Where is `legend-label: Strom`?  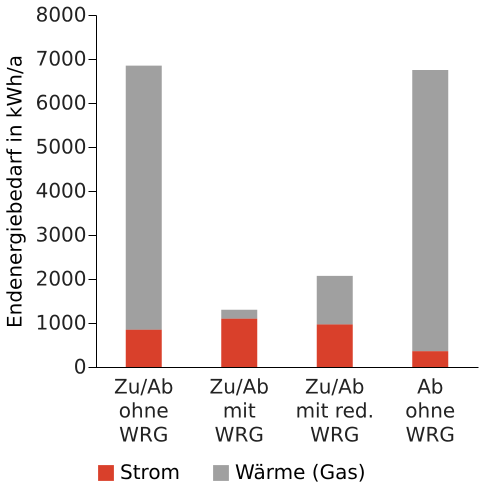 legend-label: Strom is located at coordinates (150, 472).